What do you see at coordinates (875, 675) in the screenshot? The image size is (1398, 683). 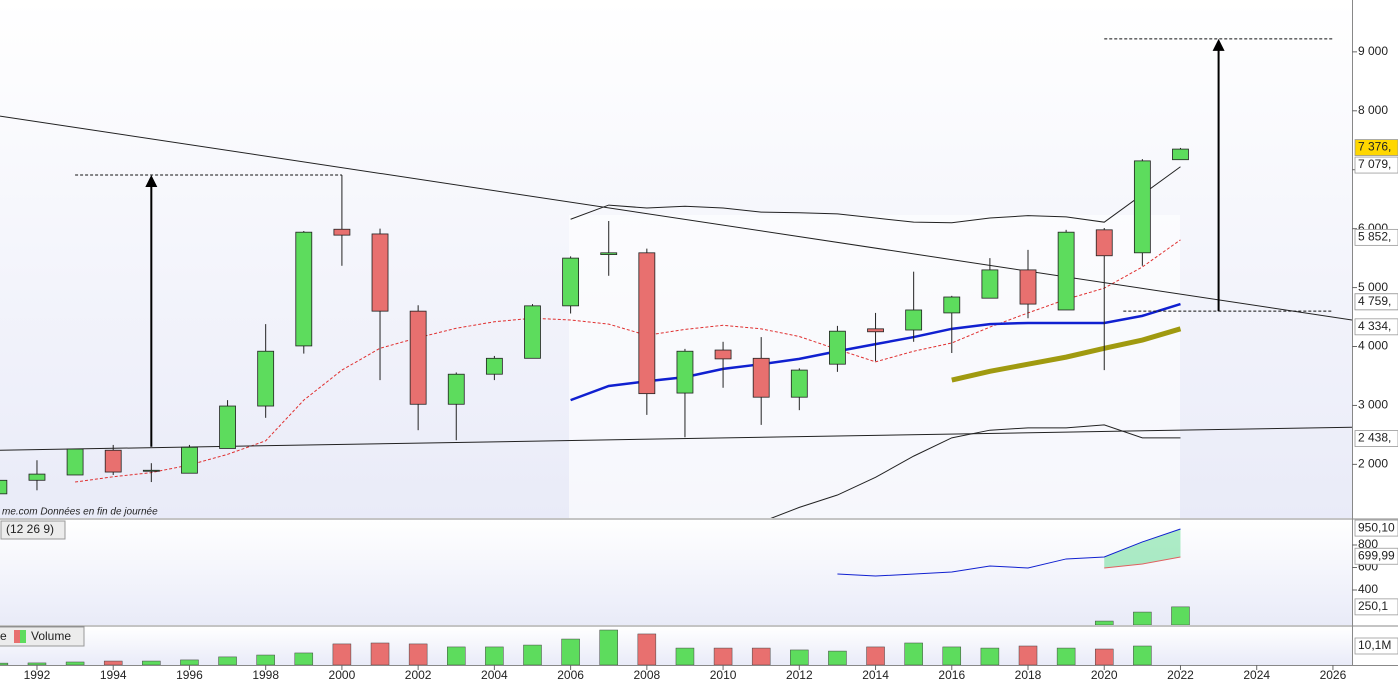 I see `x-tick-label: 2014` at bounding box center [875, 675].